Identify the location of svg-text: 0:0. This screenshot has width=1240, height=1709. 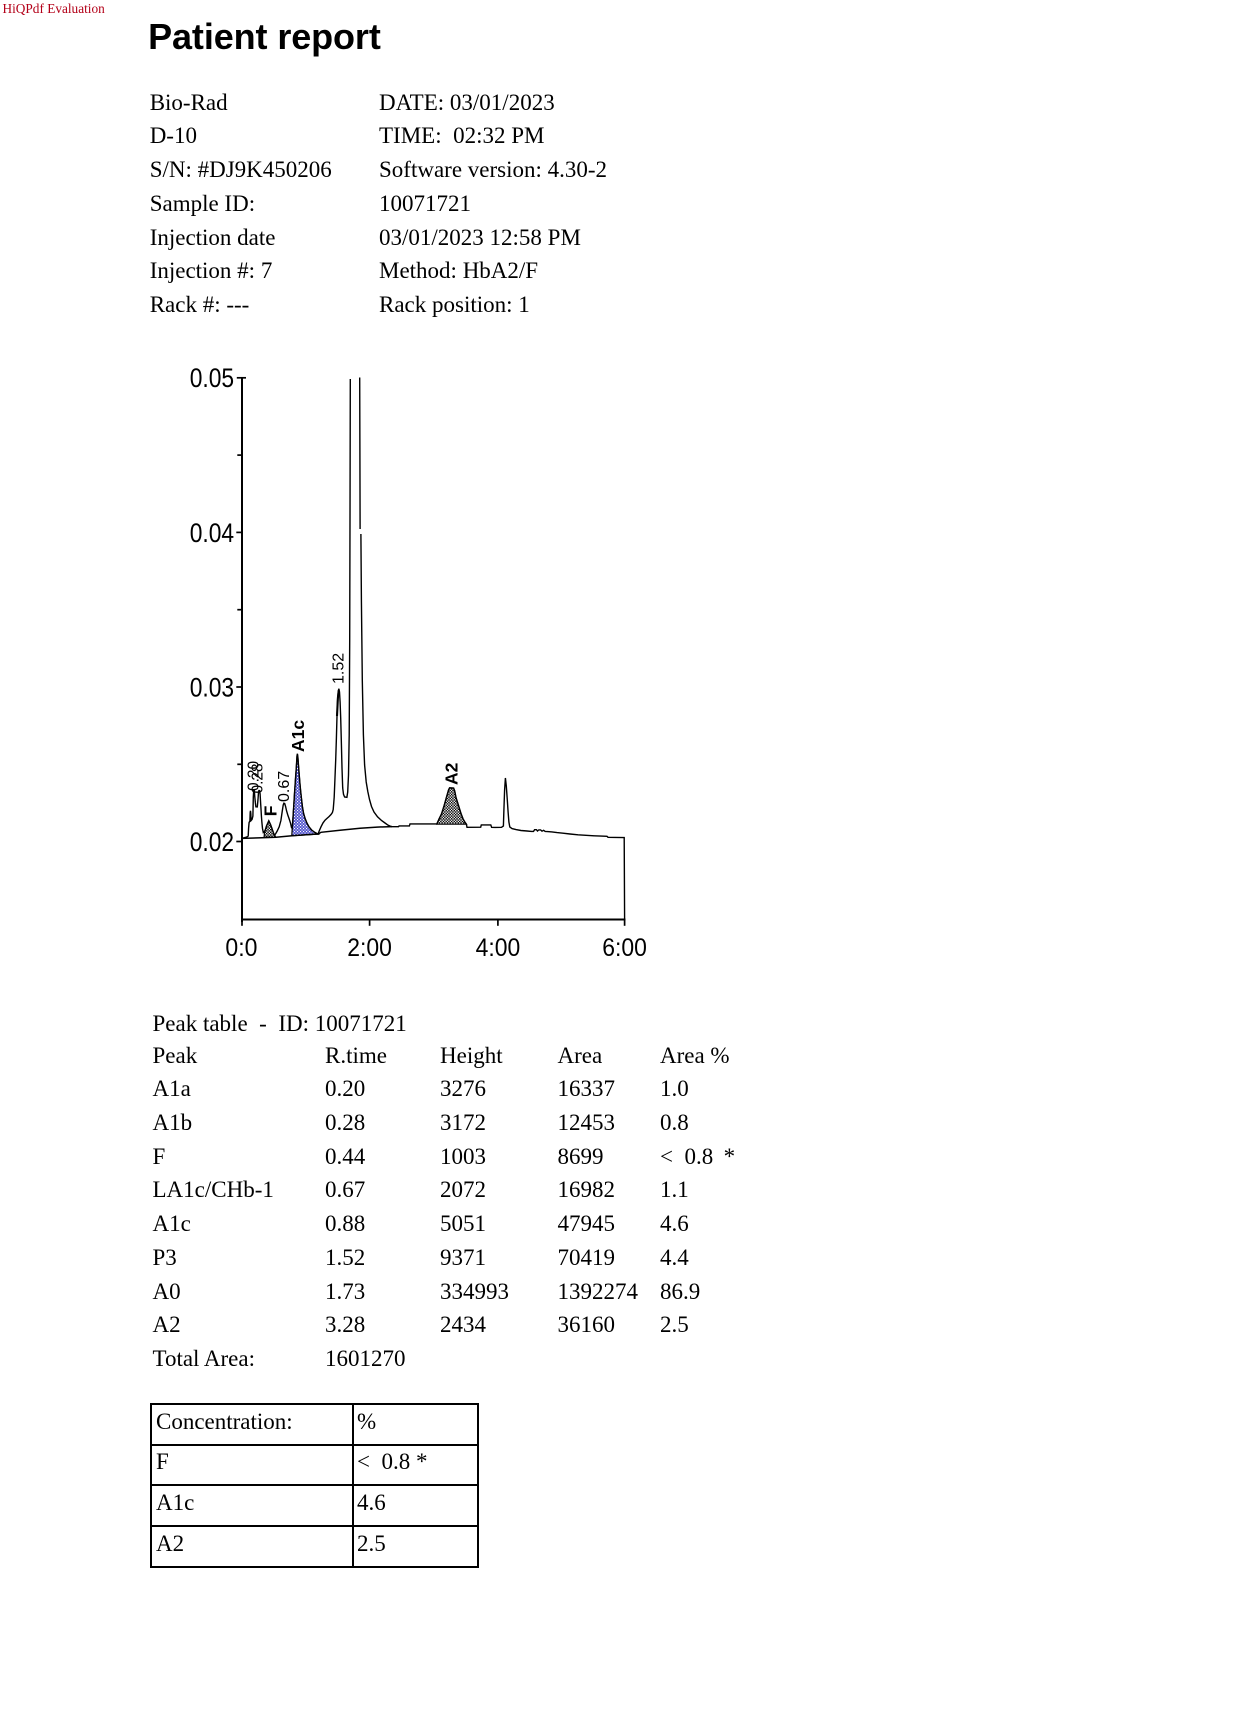
(241, 948).